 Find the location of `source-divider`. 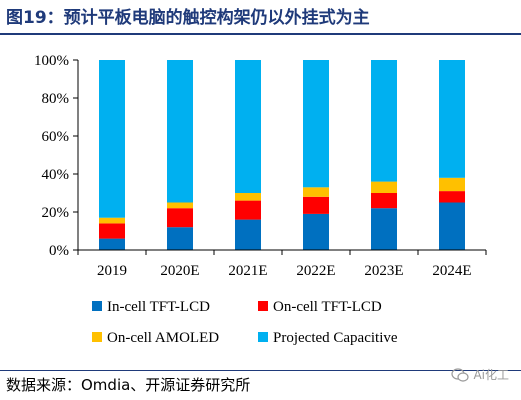

source-divider is located at coordinates (260, 370).